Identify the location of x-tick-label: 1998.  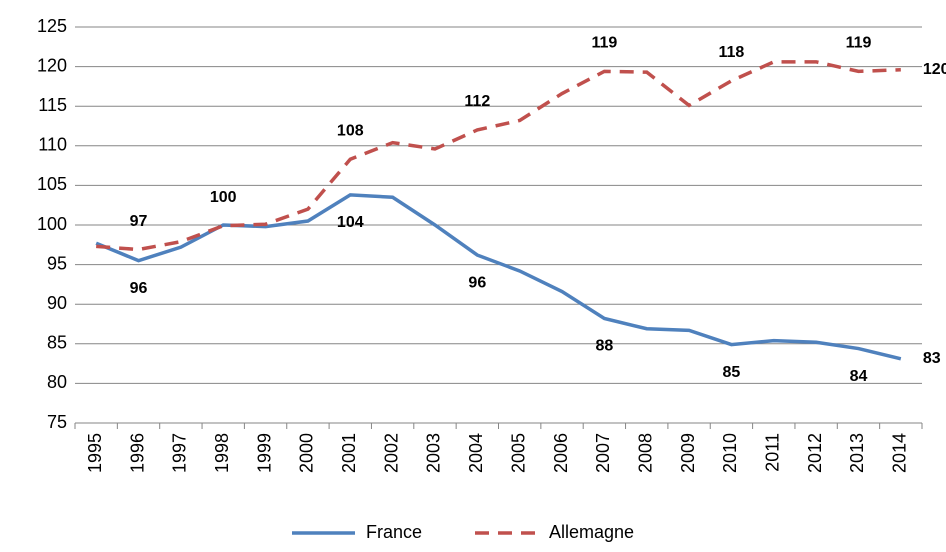
(222, 453).